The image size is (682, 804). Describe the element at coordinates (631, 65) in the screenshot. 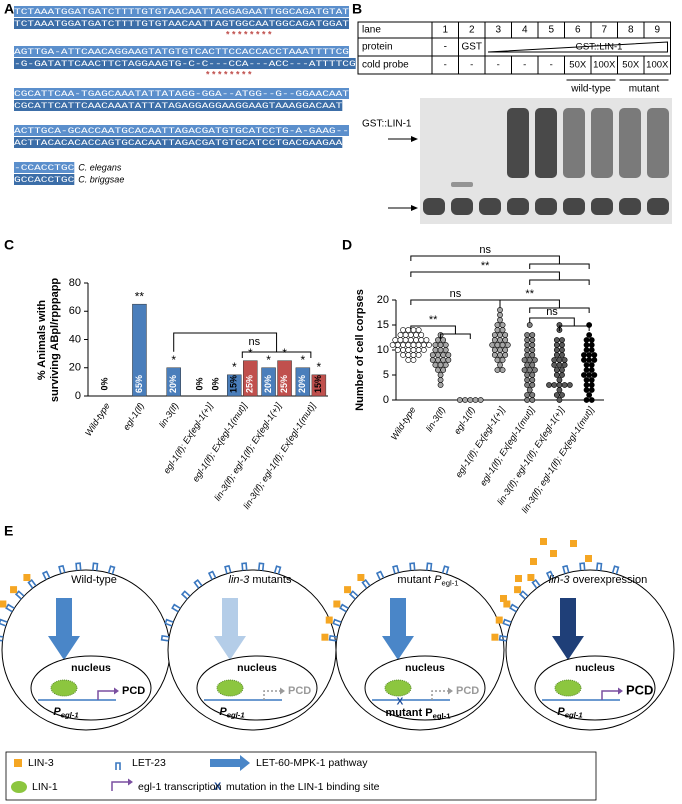

I see `cold-probe: 50X` at that location.